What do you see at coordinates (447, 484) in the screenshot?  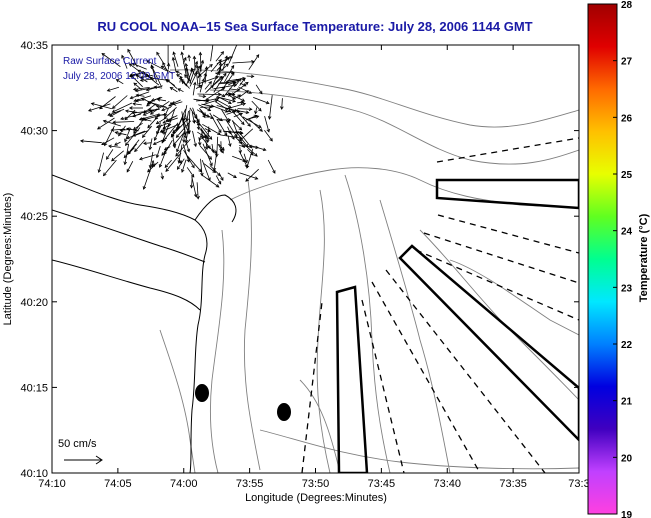 I see `x-tick-label: 73:40` at bounding box center [447, 484].